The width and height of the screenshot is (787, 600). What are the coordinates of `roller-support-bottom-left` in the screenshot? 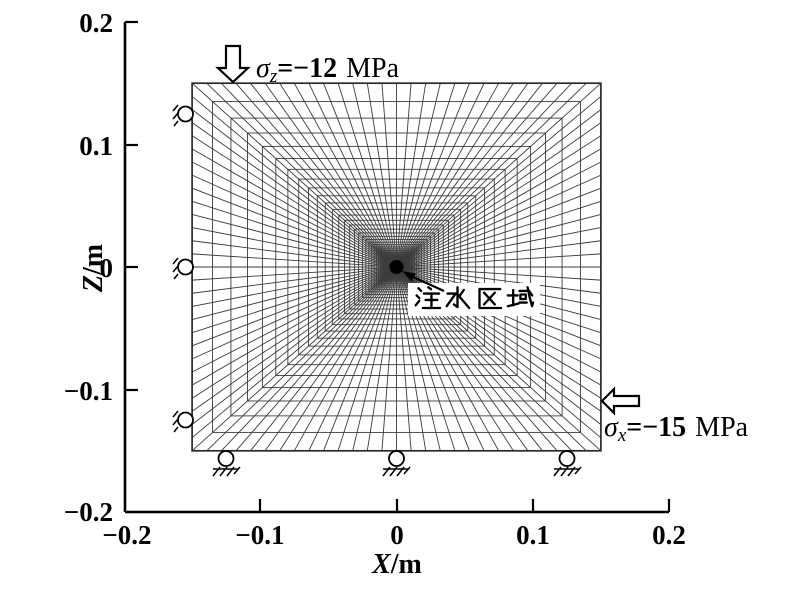 It's located at (226, 463).